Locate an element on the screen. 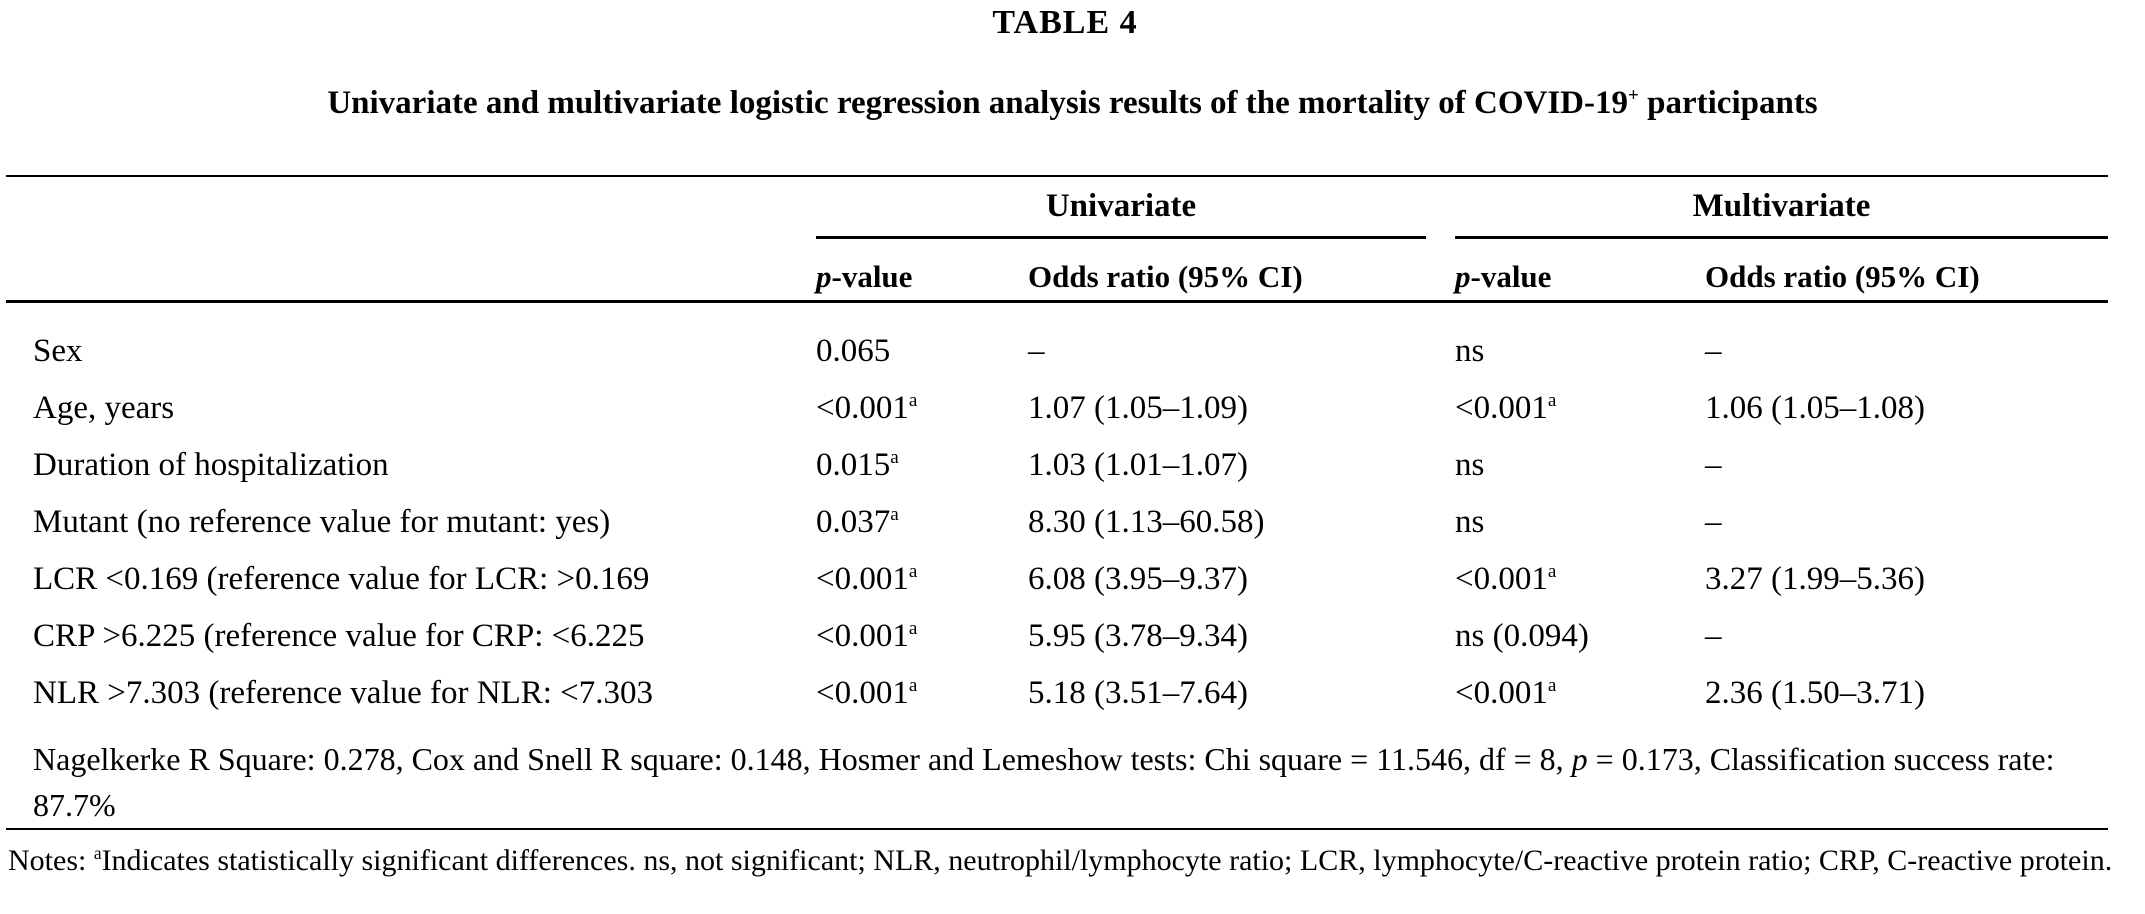  row-label: Sex is located at coordinates (58, 351).